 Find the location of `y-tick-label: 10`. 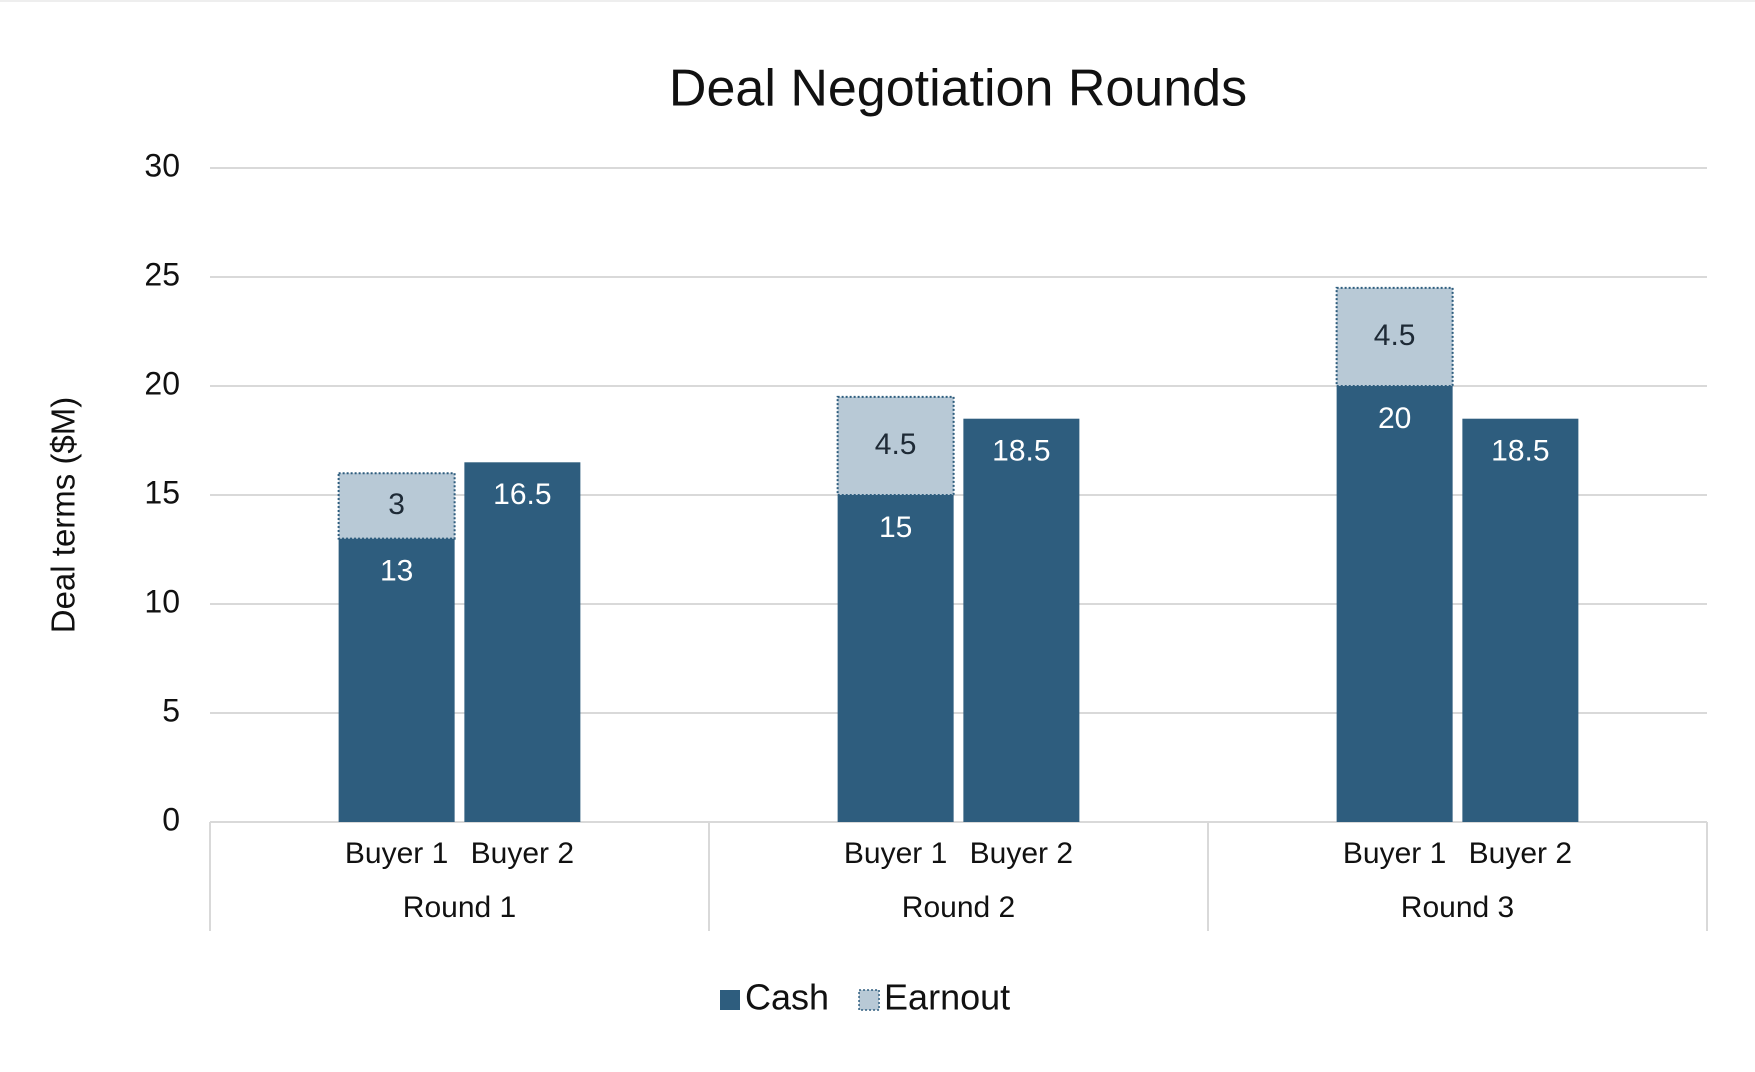

y-tick-label: 10 is located at coordinates (162, 601).